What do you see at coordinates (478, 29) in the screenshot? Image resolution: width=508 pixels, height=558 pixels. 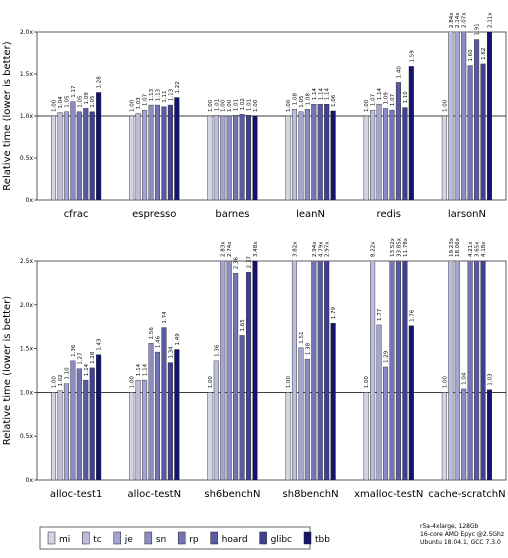 I see `value-label: 1.91` at bounding box center [478, 29].